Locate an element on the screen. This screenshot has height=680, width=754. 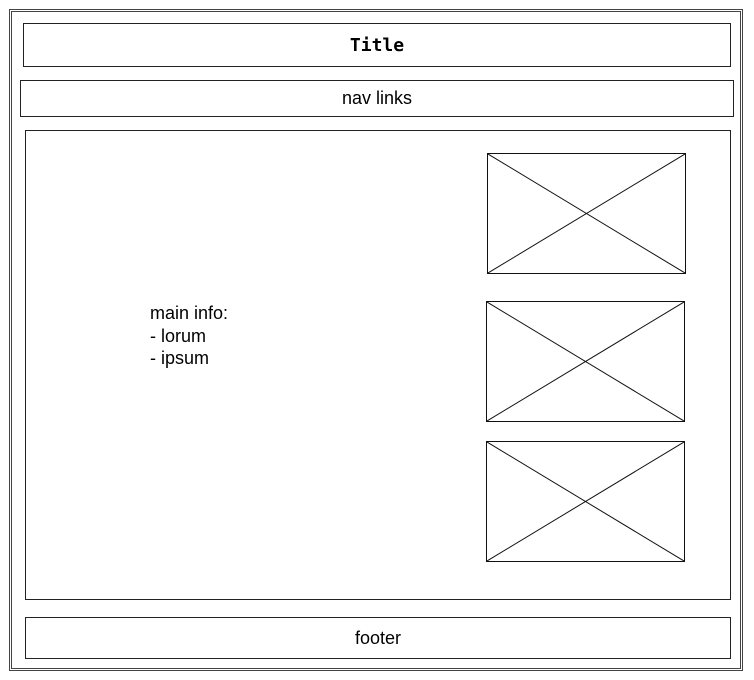
main-info-item: - lorum is located at coordinates (178, 335).